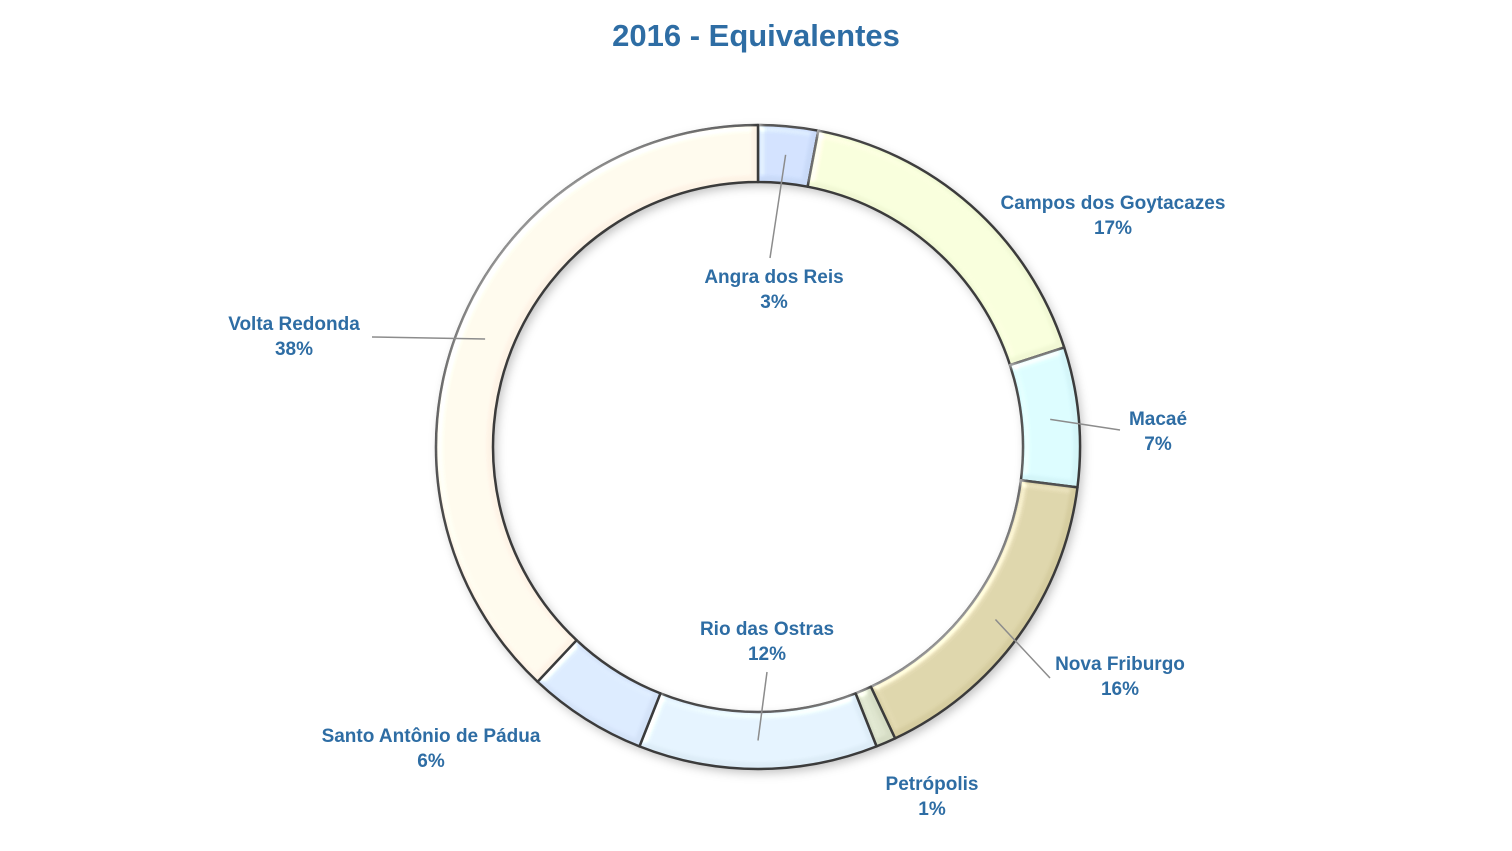 This screenshot has height=851, width=1512. What do you see at coordinates (932, 784) in the screenshot?
I see `slice-label-petropolis: Petrópolis` at bounding box center [932, 784].